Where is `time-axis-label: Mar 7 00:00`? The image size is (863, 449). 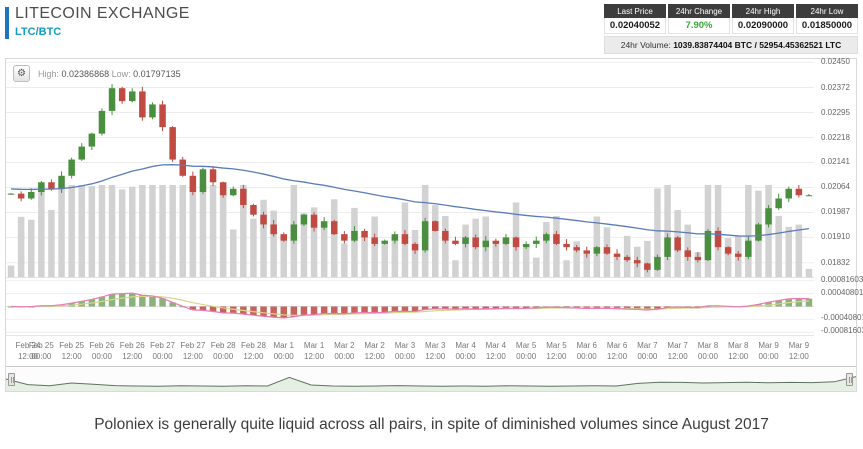
time-axis-label: Mar 7 00:00 is located at coordinates (647, 351).